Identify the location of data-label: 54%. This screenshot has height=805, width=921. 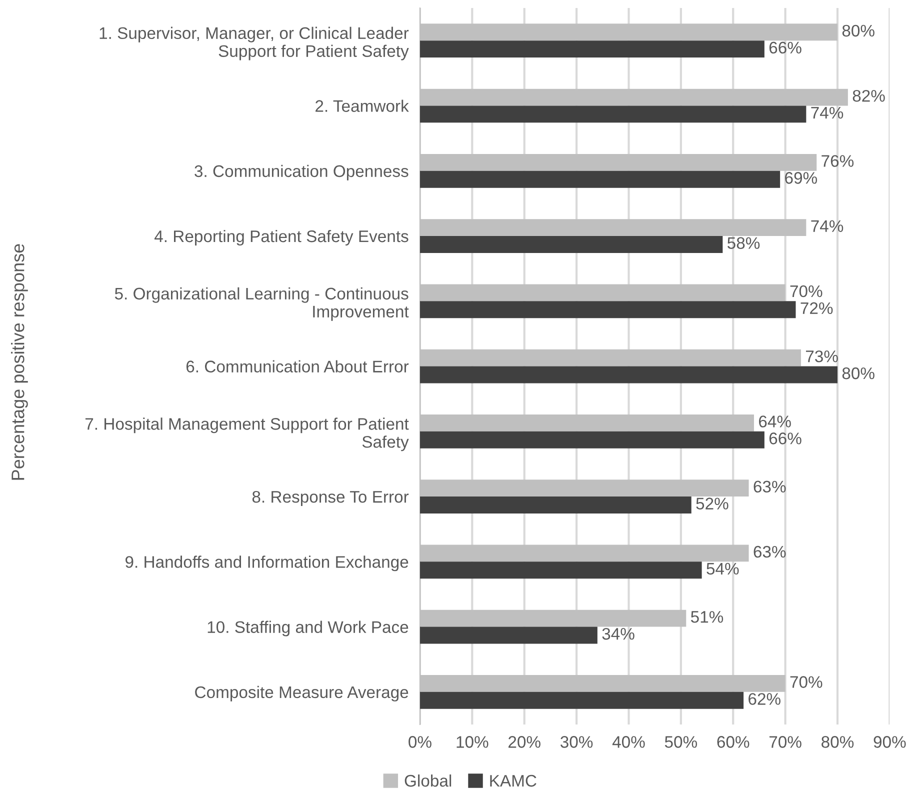
(722, 568).